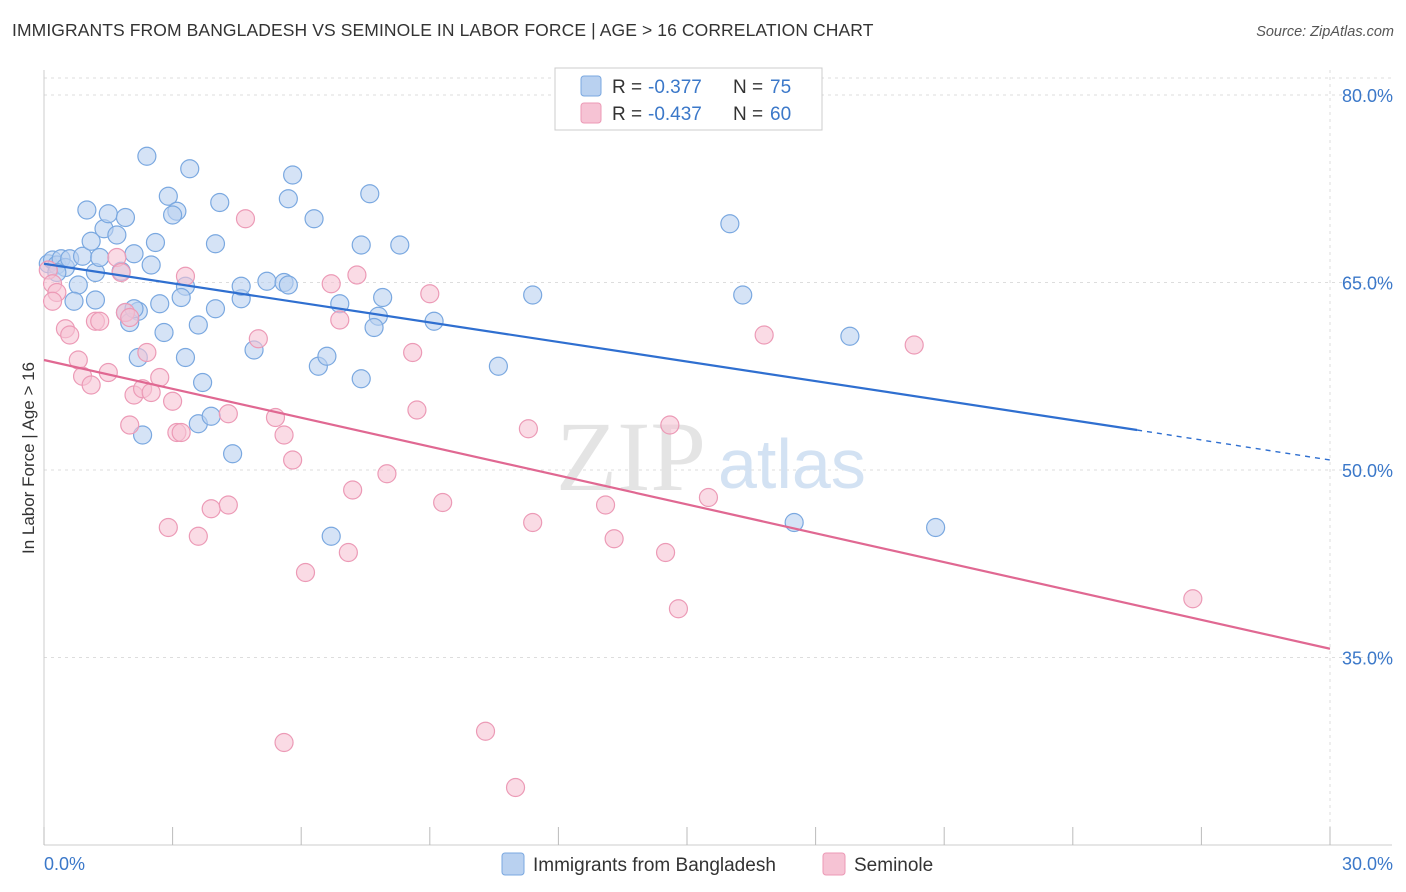 The height and width of the screenshot is (892, 1406). Describe the element at coordinates (1367, 659) in the screenshot. I see `y-tick-label: 35.0%` at that location.